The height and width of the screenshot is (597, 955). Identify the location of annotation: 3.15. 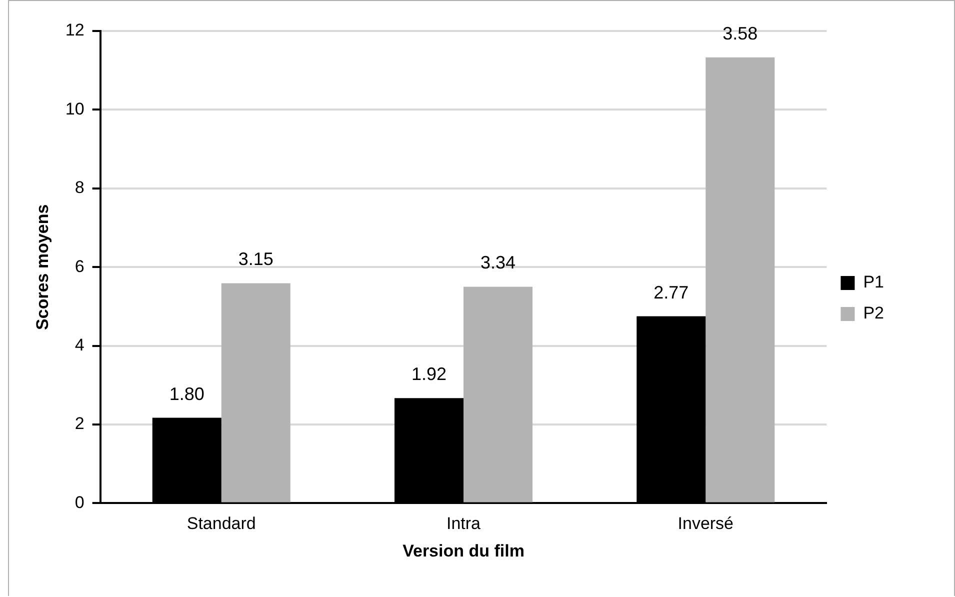
(256, 259).